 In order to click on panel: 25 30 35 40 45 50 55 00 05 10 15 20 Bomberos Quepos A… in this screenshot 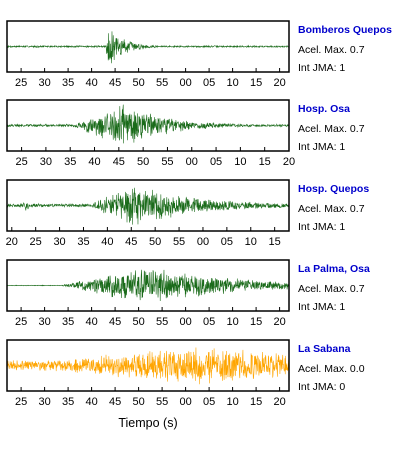, I will do `click(199, 54)`.